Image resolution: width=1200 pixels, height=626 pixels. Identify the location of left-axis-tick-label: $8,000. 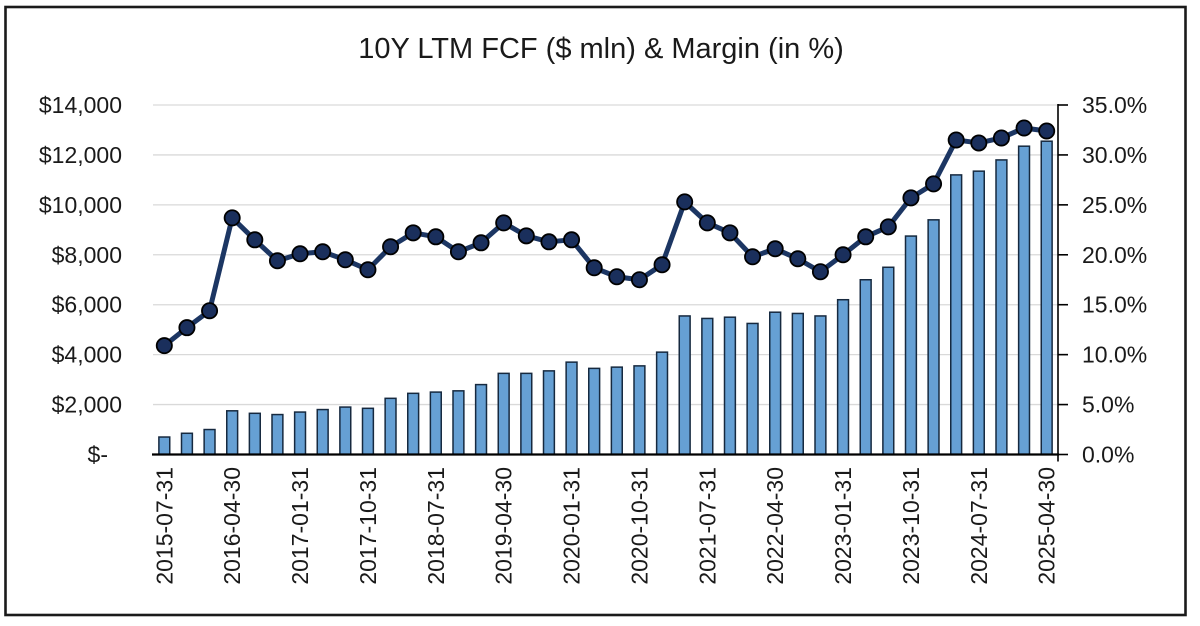
(87, 255).